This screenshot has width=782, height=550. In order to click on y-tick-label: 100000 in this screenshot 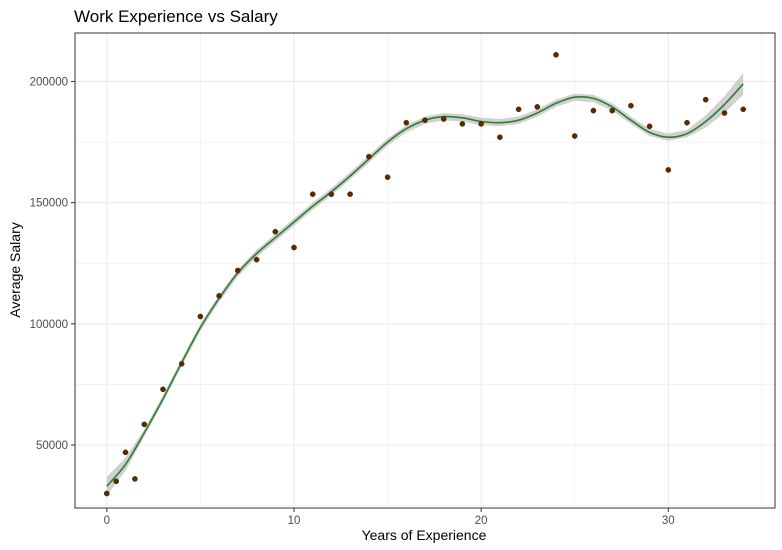, I will do `click(49, 325)`.